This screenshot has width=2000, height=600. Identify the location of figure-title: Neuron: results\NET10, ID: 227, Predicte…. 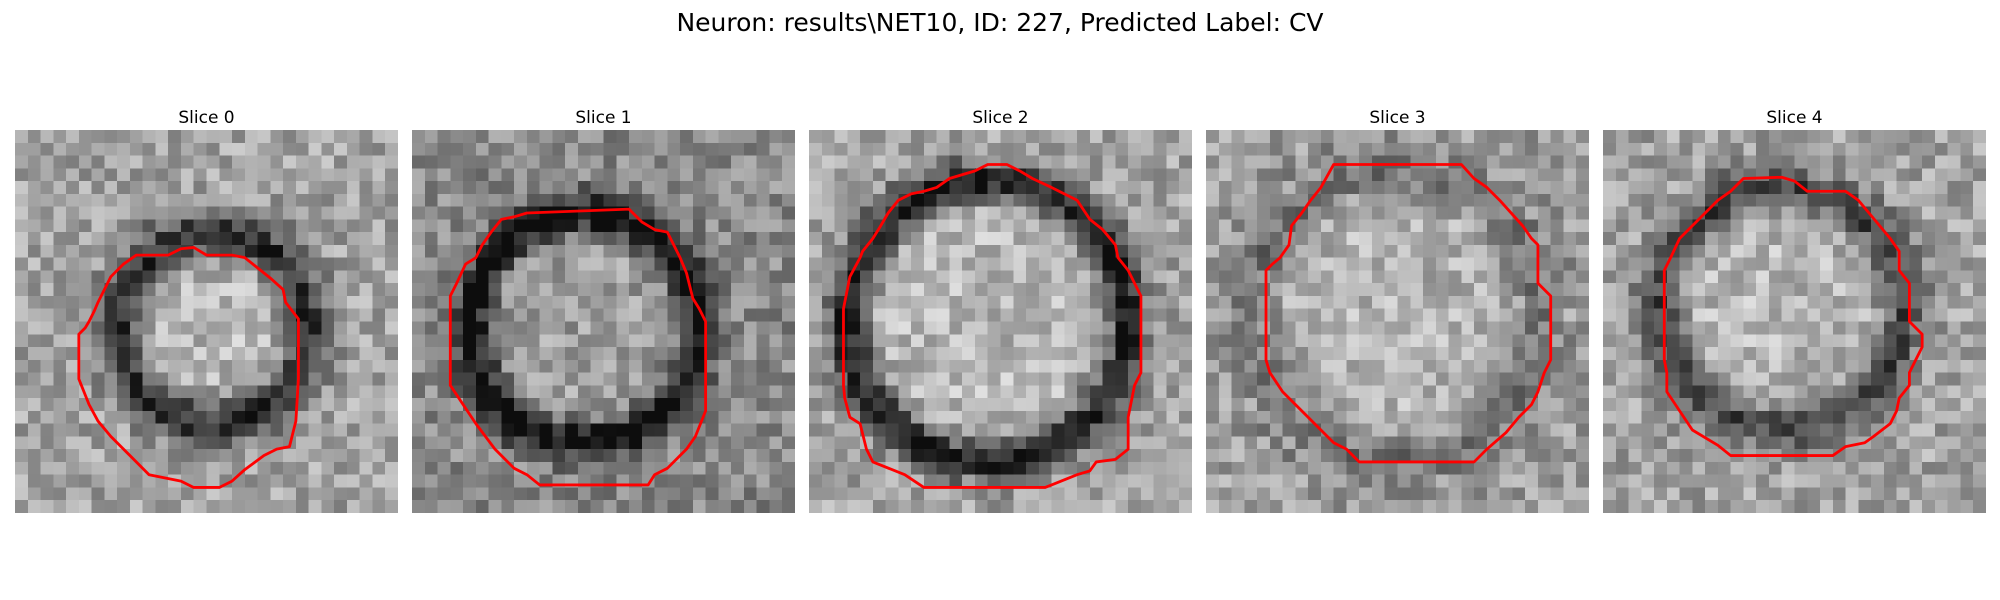
(1000, 22).